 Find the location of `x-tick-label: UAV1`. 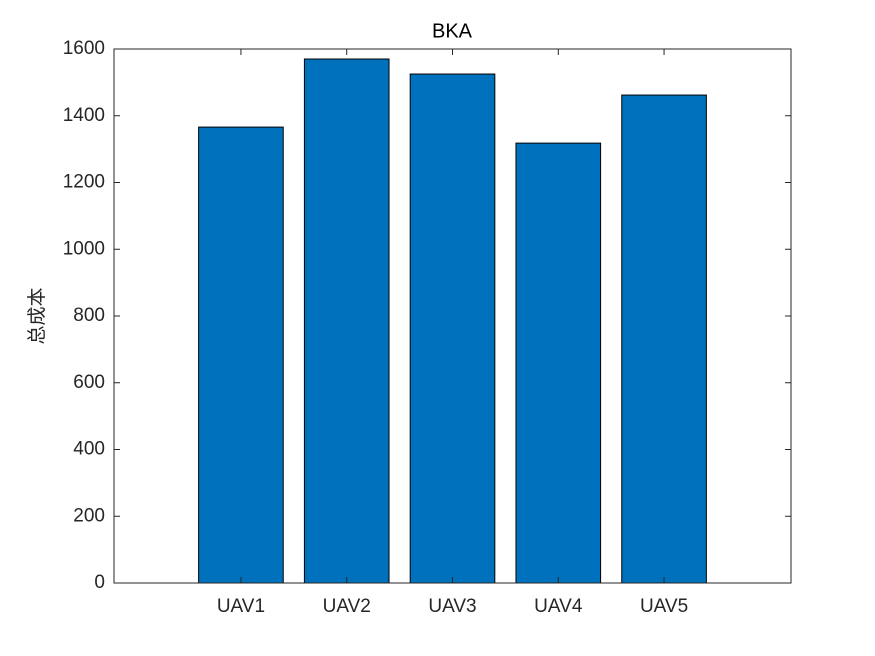

x-tick-label: UAV1 is located at coordinates (241, 606).